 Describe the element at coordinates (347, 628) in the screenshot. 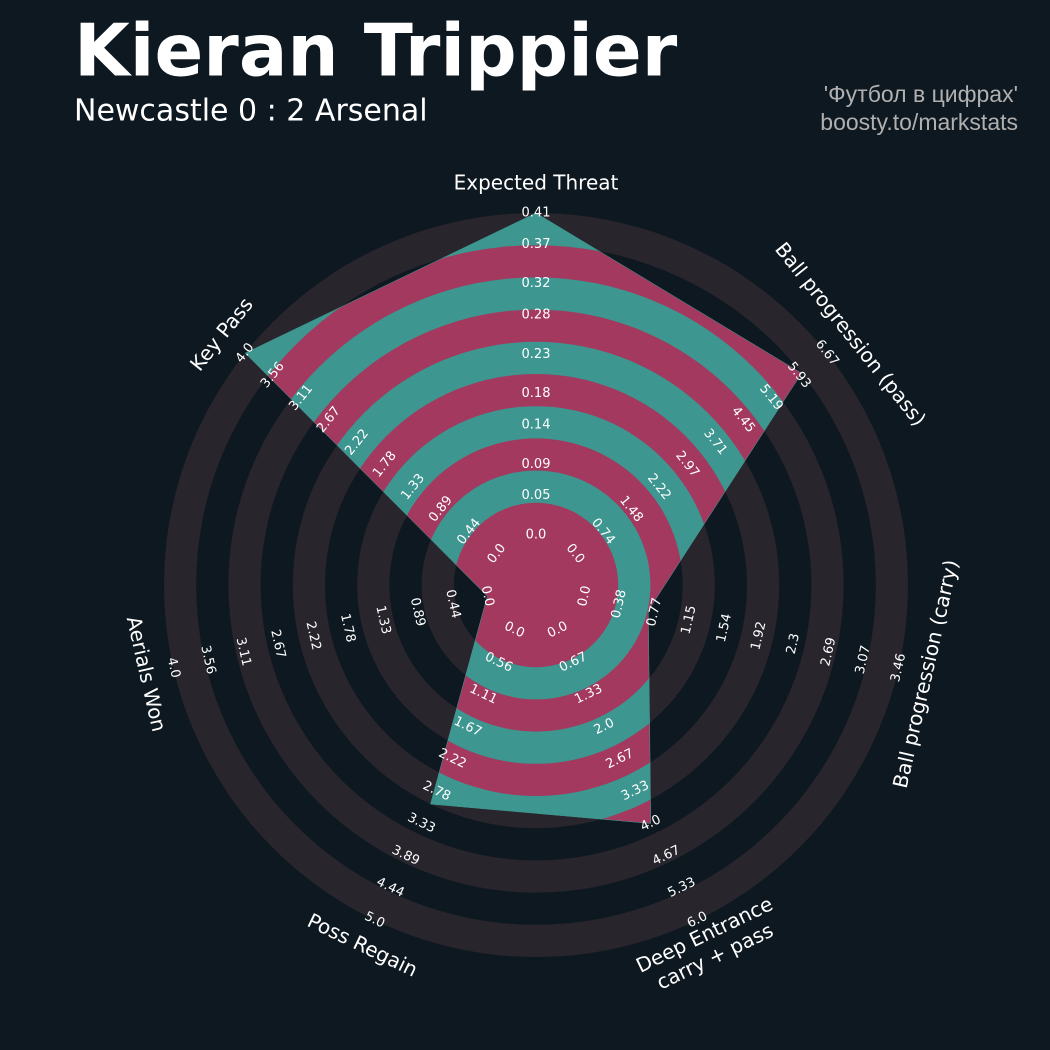

I see `ring-label: 1.78` at that location.